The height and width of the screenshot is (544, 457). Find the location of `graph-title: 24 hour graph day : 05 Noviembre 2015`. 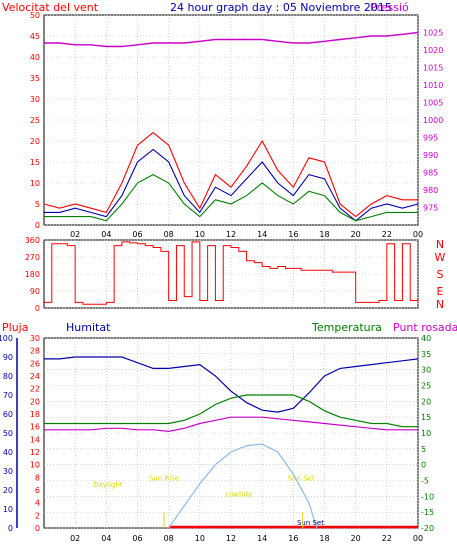

graph-title: 24 hour graph day : 05 Noviembre 2015 is located at coordinates (281, 7).